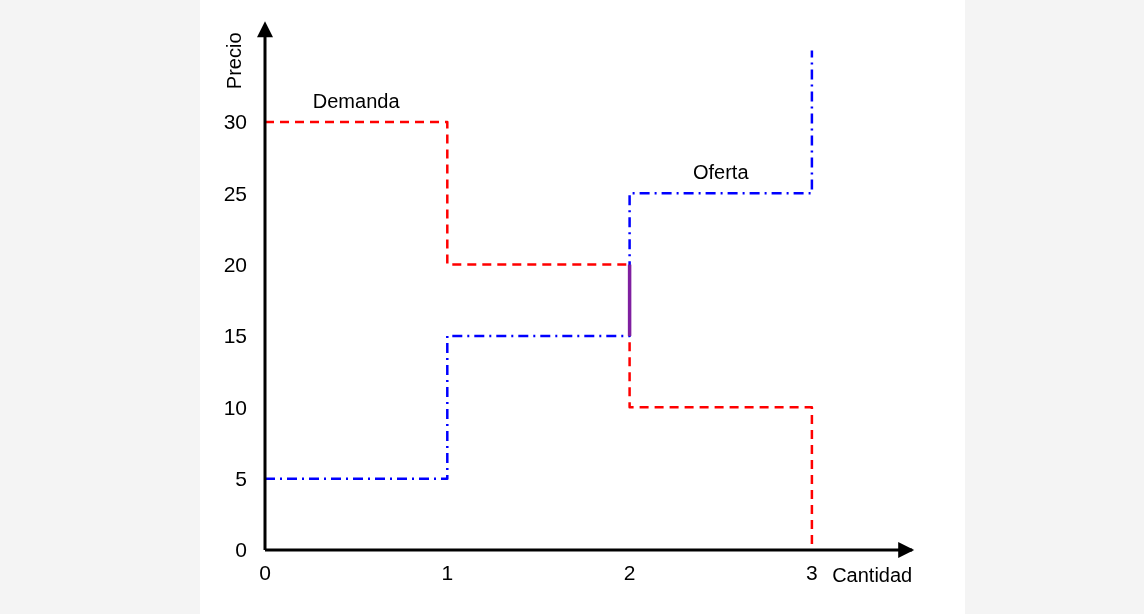 This screenshot has height=614, width=1144. I want to click on x-axis-title: Cantidad, so click(872, 575).